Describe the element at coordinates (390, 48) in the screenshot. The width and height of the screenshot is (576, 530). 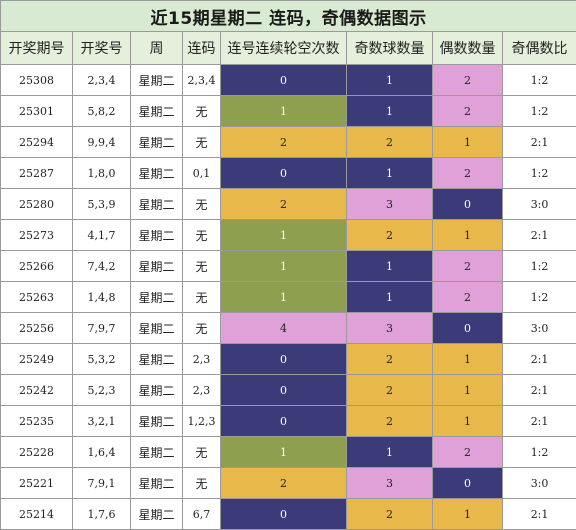
I see `header-odd: 奇数球数量` at that location.